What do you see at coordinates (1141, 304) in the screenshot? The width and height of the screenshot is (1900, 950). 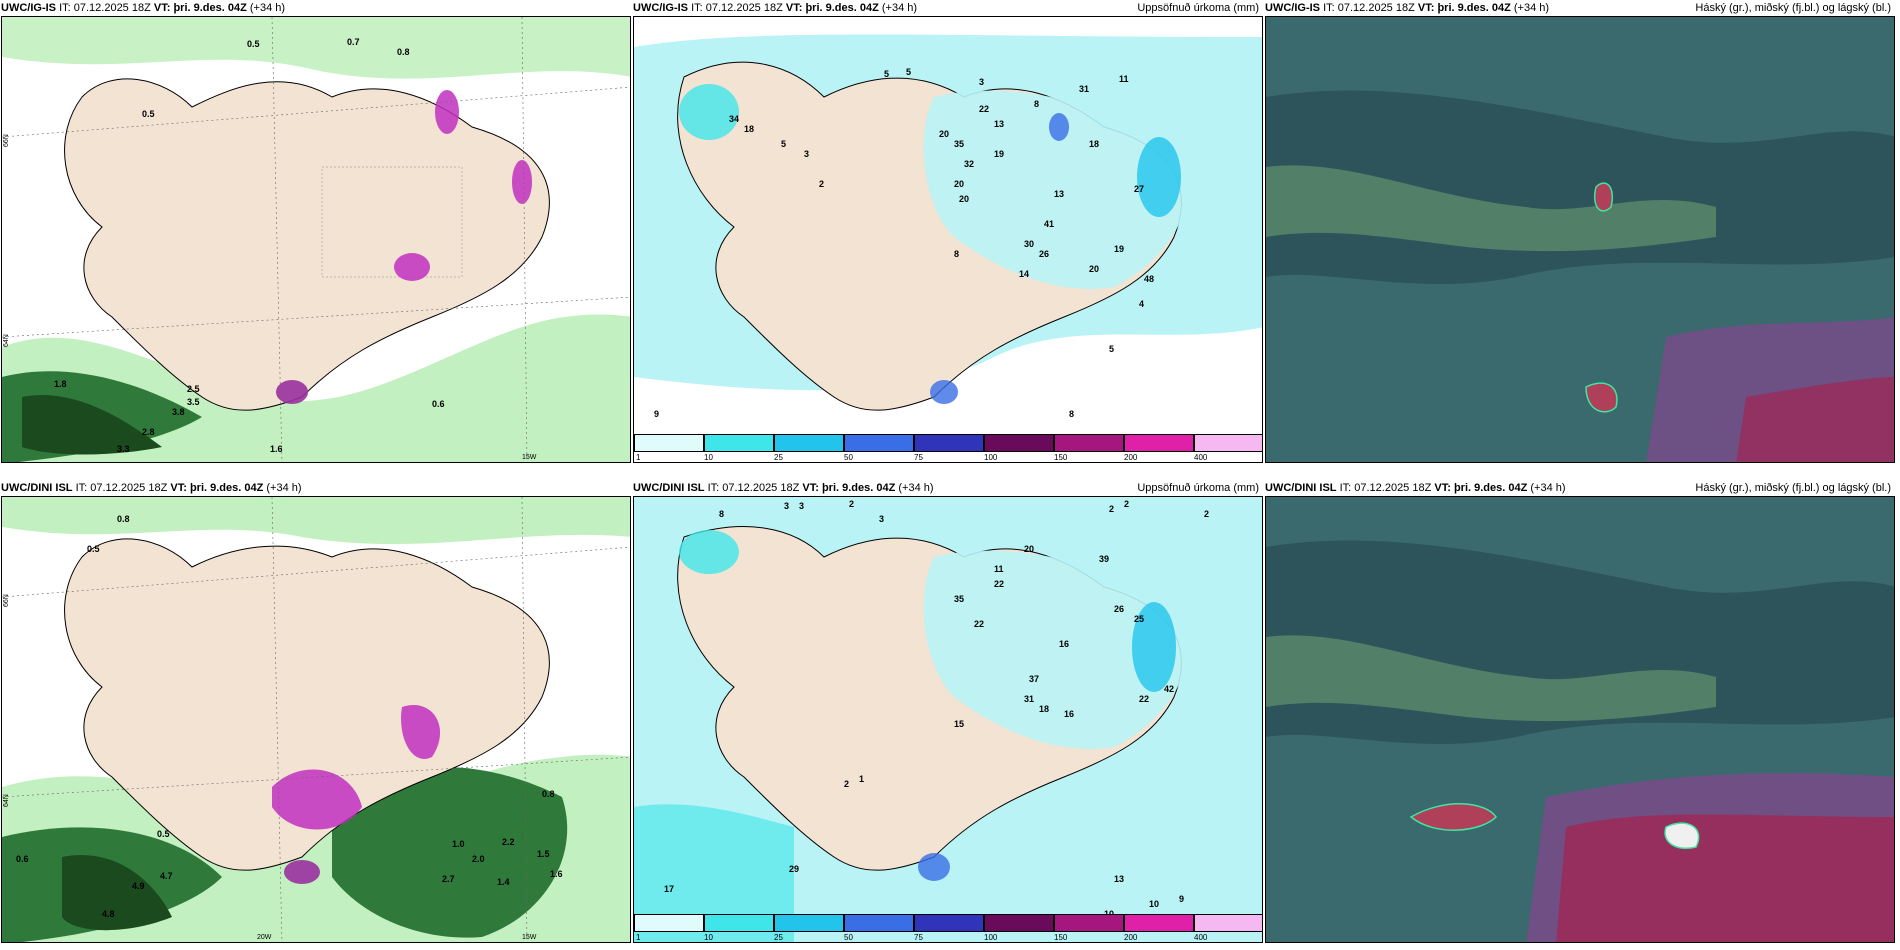 I see `precip-value: 4` at bounding box center [1141, 304].